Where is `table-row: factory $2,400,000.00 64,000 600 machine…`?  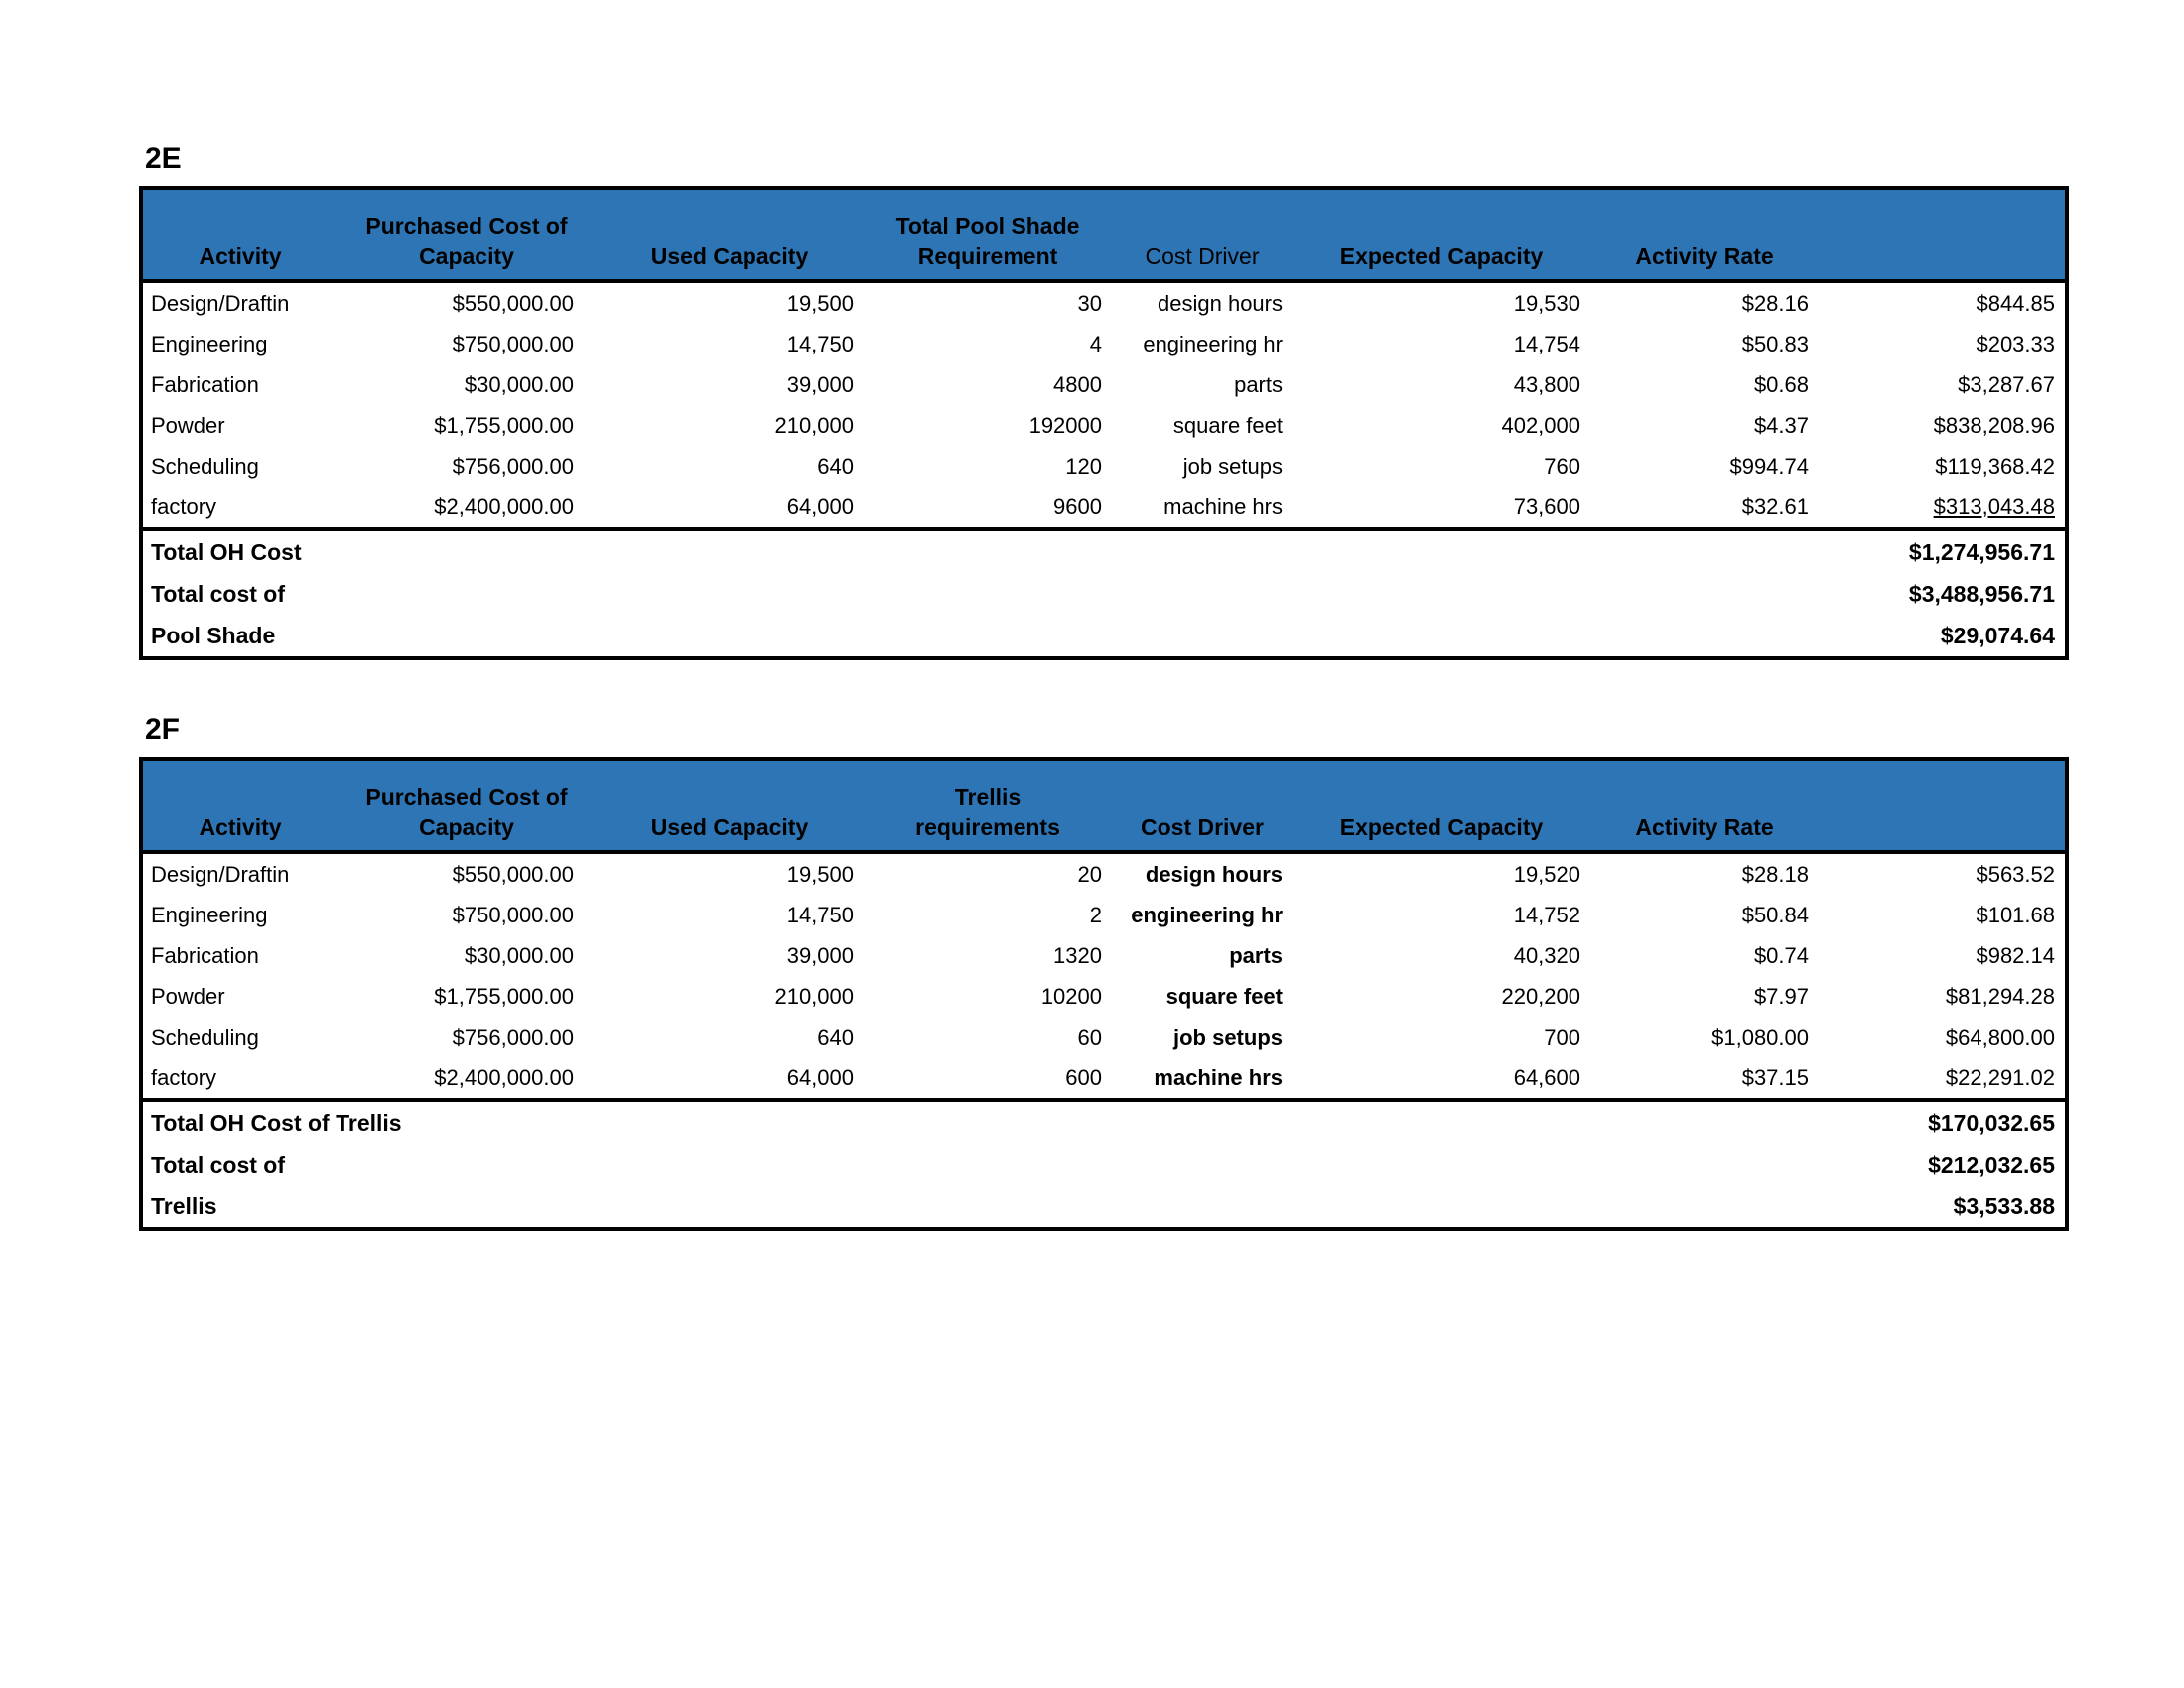 table-row: factory $2,400,000.00 64,000 600 machine… is located at coordinates (1104, 1078).